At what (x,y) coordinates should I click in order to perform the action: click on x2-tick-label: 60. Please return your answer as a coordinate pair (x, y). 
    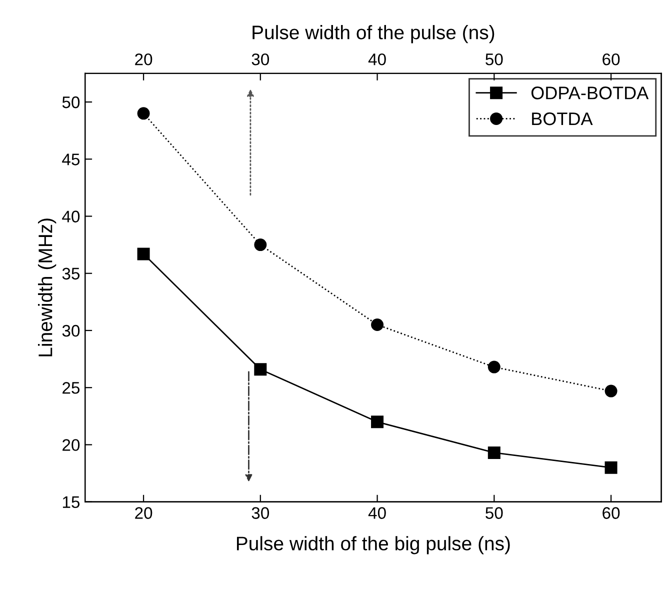
    Looking at the image, I should click on (611, 59).